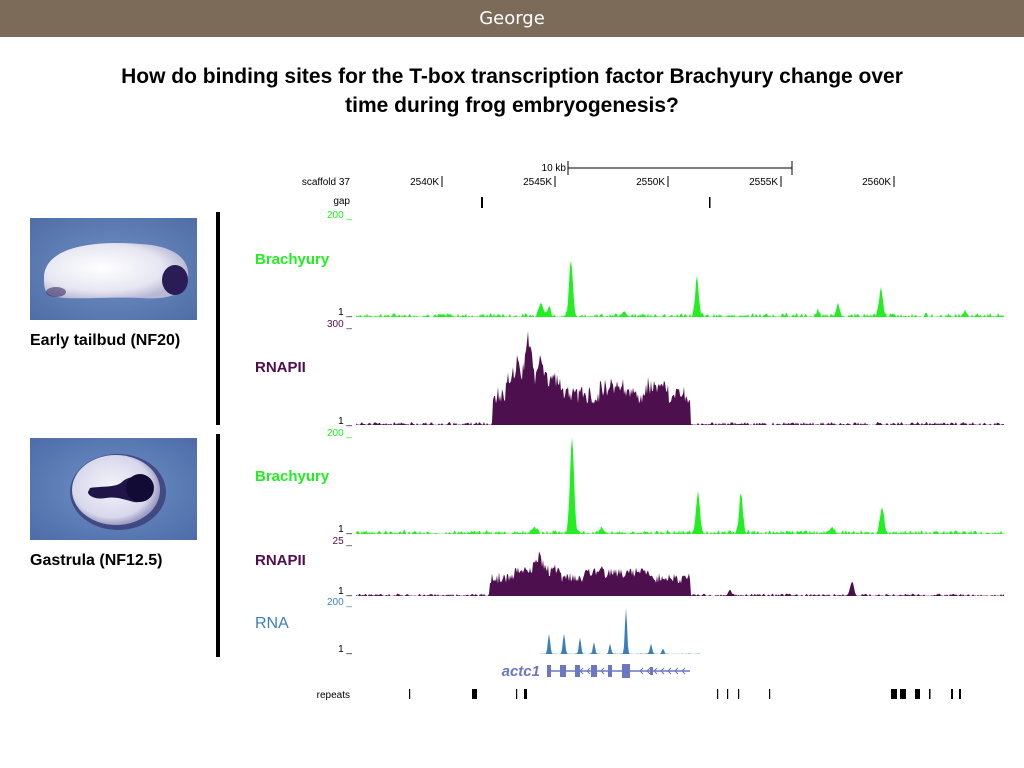 This screenshot has width=1024, height=768. I want to click on position-label: 2550K, so click(650, 182).